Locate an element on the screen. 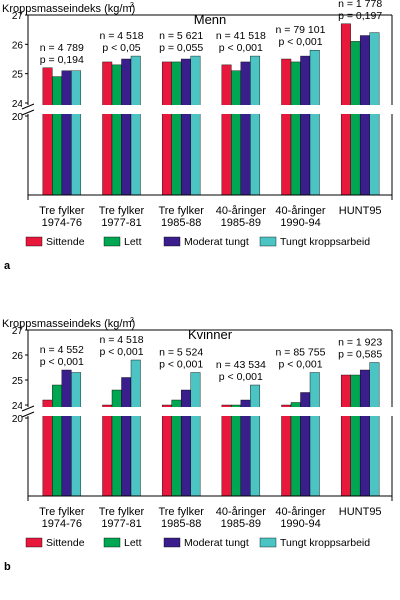 Image resolution: width=400 pixels, height=600 pixels. n-annotation: n = 4 518 is located at coordinates (121, 36).